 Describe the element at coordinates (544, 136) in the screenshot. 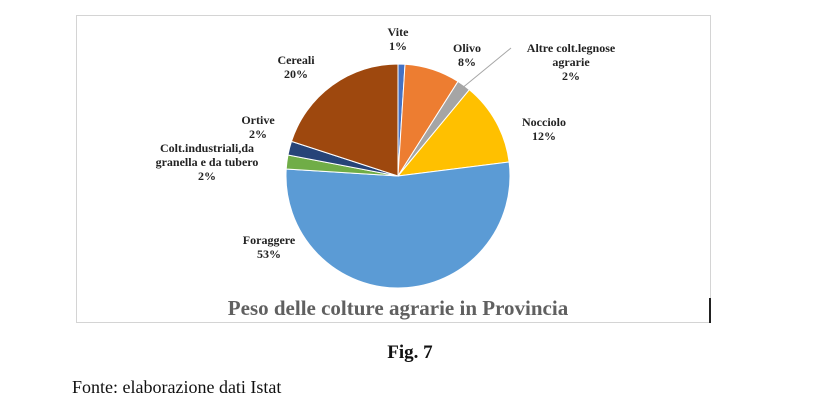

I see `slice-value-label: 12%` at that location.